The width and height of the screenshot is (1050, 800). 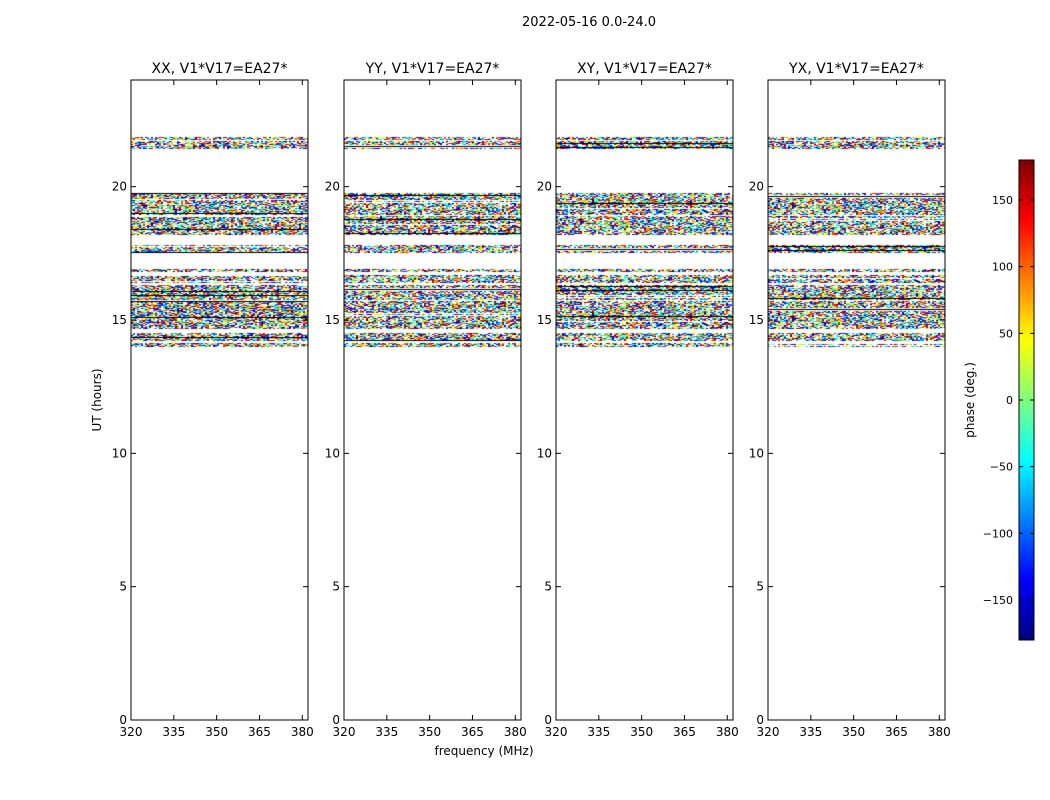 I want to click on colorbar-tick-label: 50, so click(x=1006, y=333).